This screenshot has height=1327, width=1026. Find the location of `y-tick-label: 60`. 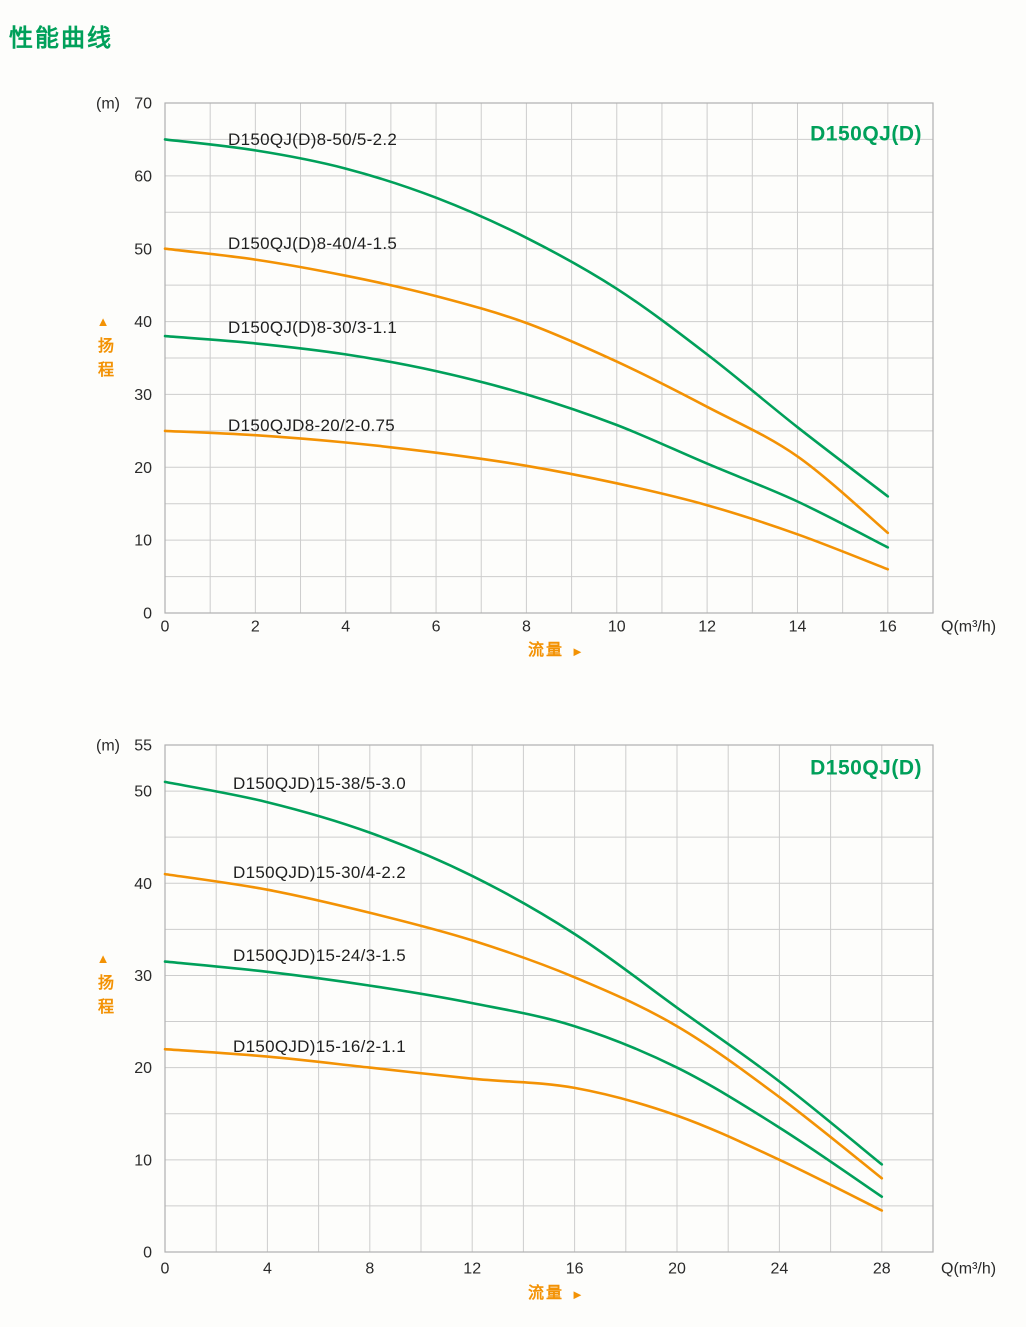

y-tick-label: 60 is located at coordinates (143, 176).